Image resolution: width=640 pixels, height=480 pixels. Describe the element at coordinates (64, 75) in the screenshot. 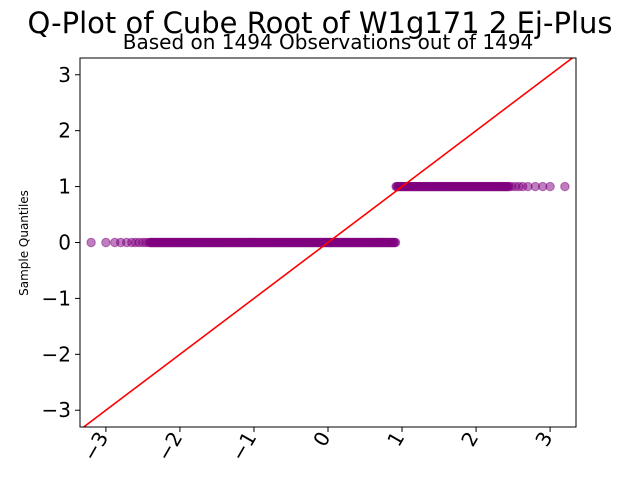

I see `y-tick-label: 3` at that location.